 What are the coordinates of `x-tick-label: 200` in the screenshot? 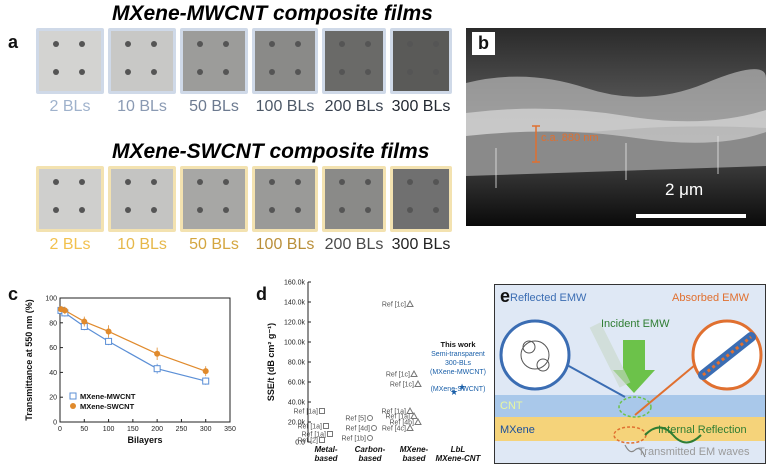 It's located at (157, 429).